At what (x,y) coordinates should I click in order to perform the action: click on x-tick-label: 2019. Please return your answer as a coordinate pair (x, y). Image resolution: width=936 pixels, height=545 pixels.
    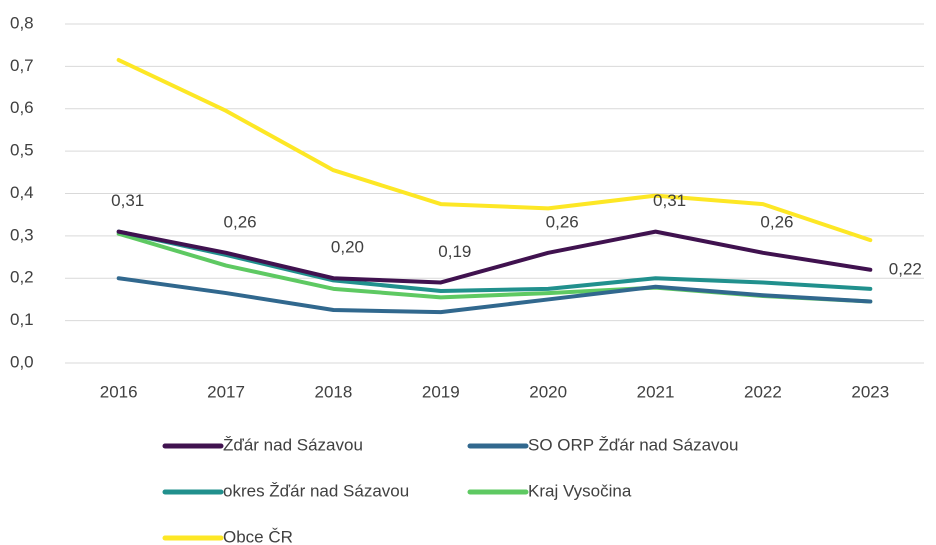
    Looking at the image, I should click on (441, 391).